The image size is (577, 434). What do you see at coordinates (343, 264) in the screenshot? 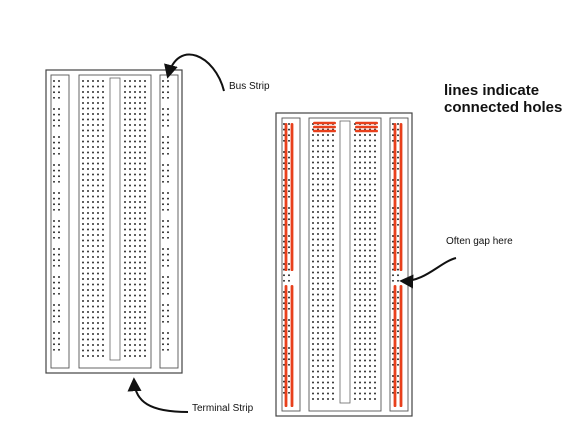
I see `connection-lines` at bounding box center [343, 264].